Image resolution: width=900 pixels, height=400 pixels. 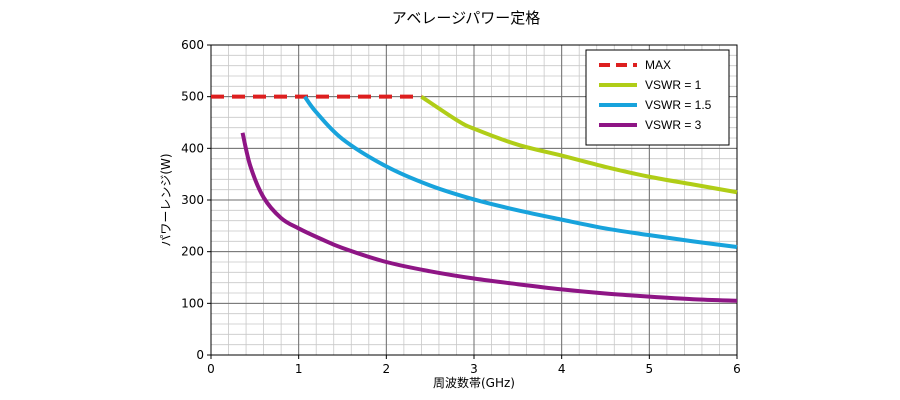 I want to click on y-axis-ticks: 0 100 200 300 400 500 600, so click(x=196, y=200).